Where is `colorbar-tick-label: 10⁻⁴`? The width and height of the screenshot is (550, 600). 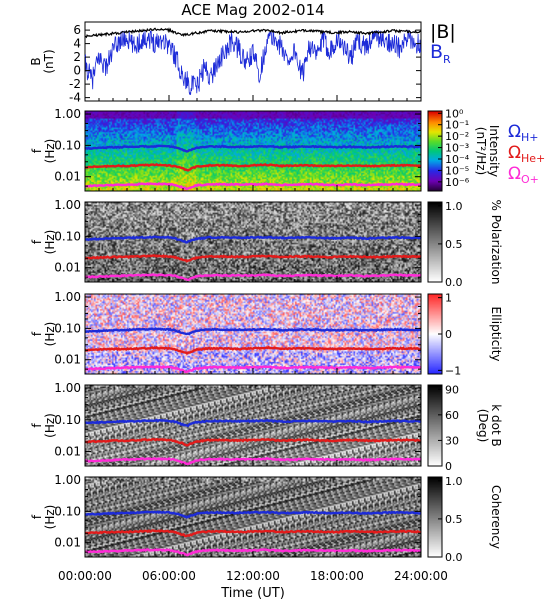 colorbar-tick-label: 10⁻⁴ is located at coordinates (457, 159).